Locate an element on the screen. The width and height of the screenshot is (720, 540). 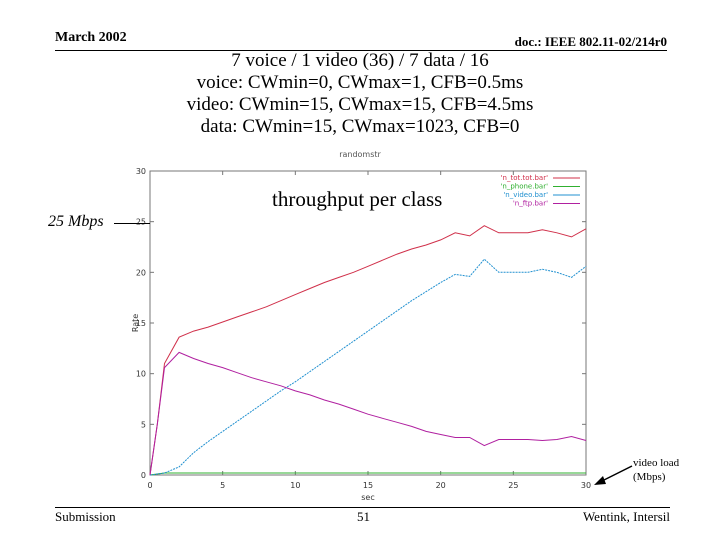
x-tick-label: 10 is located at coordinates (295, 485).